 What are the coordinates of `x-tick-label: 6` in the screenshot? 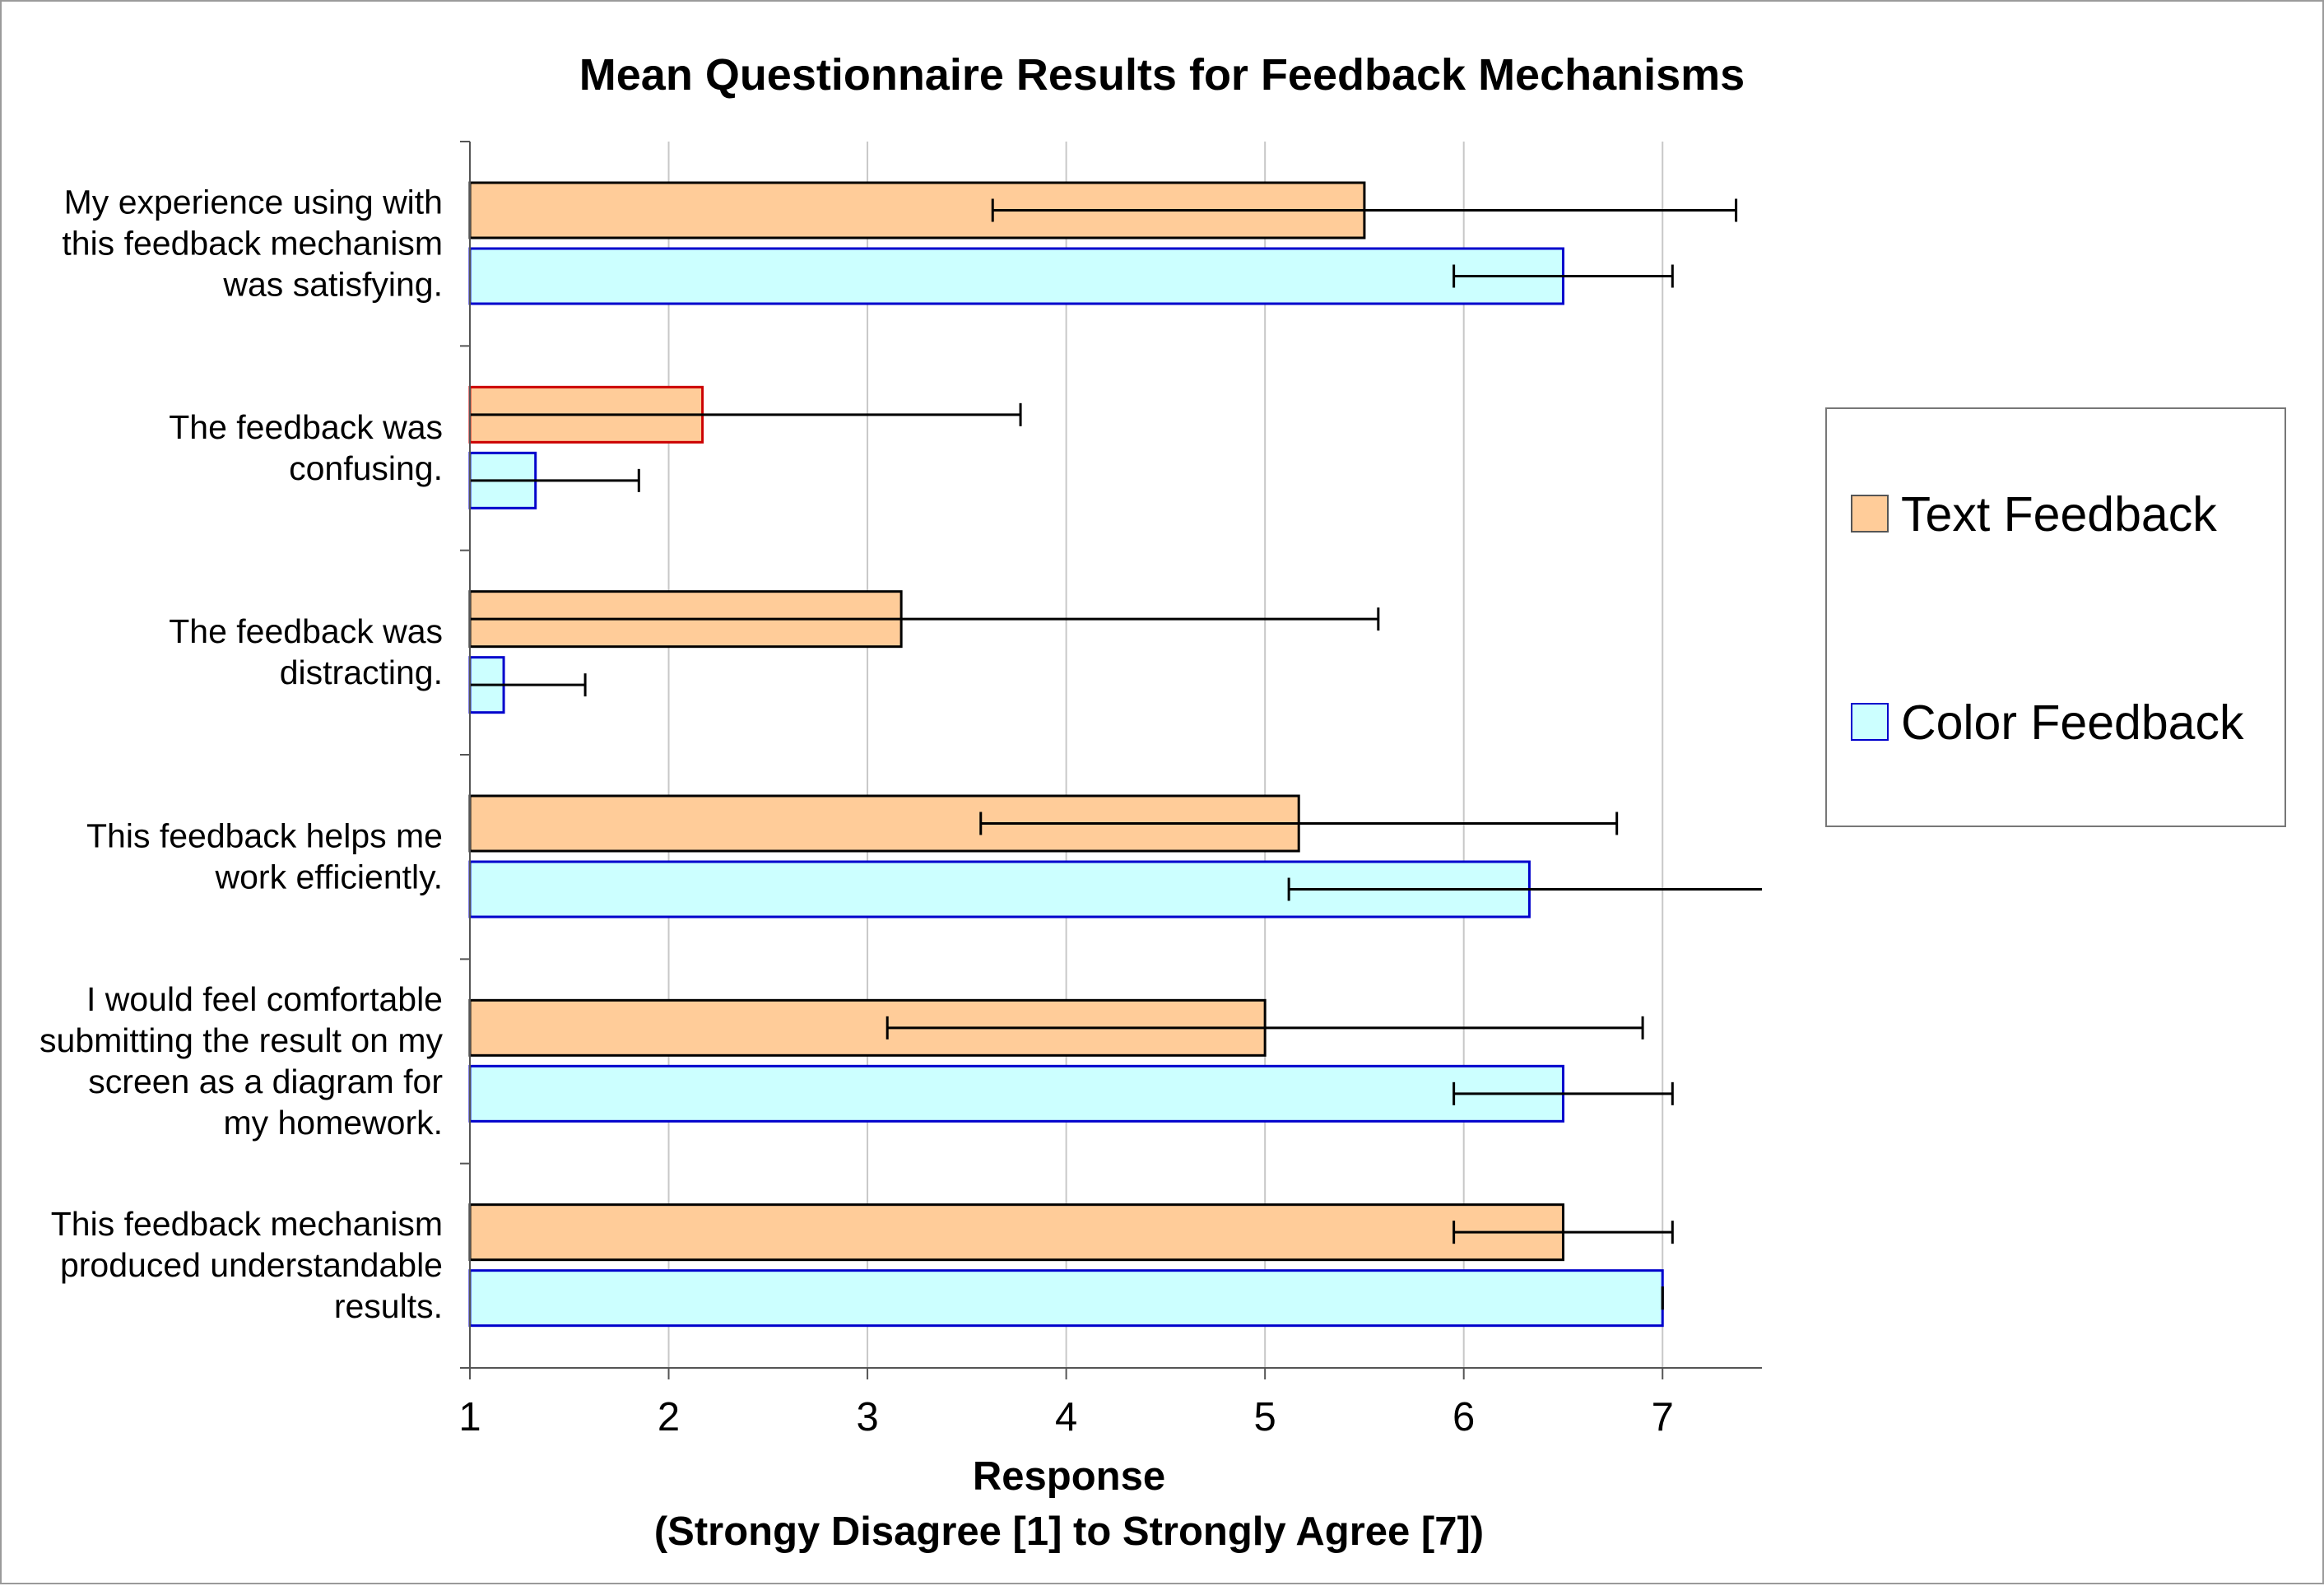 It's located at (1463, 1417).